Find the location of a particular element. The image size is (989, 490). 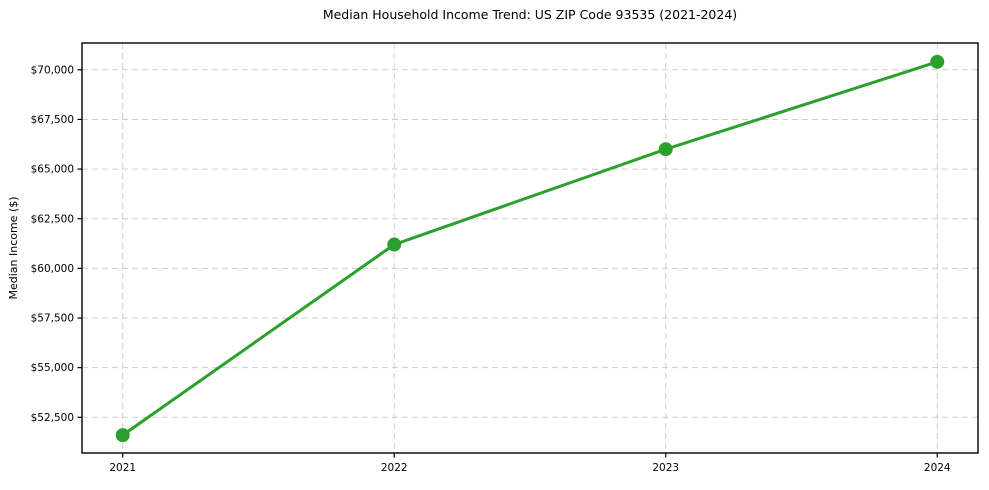

y-axis-label: Median Income ($) is located at coordinates (13, 247).